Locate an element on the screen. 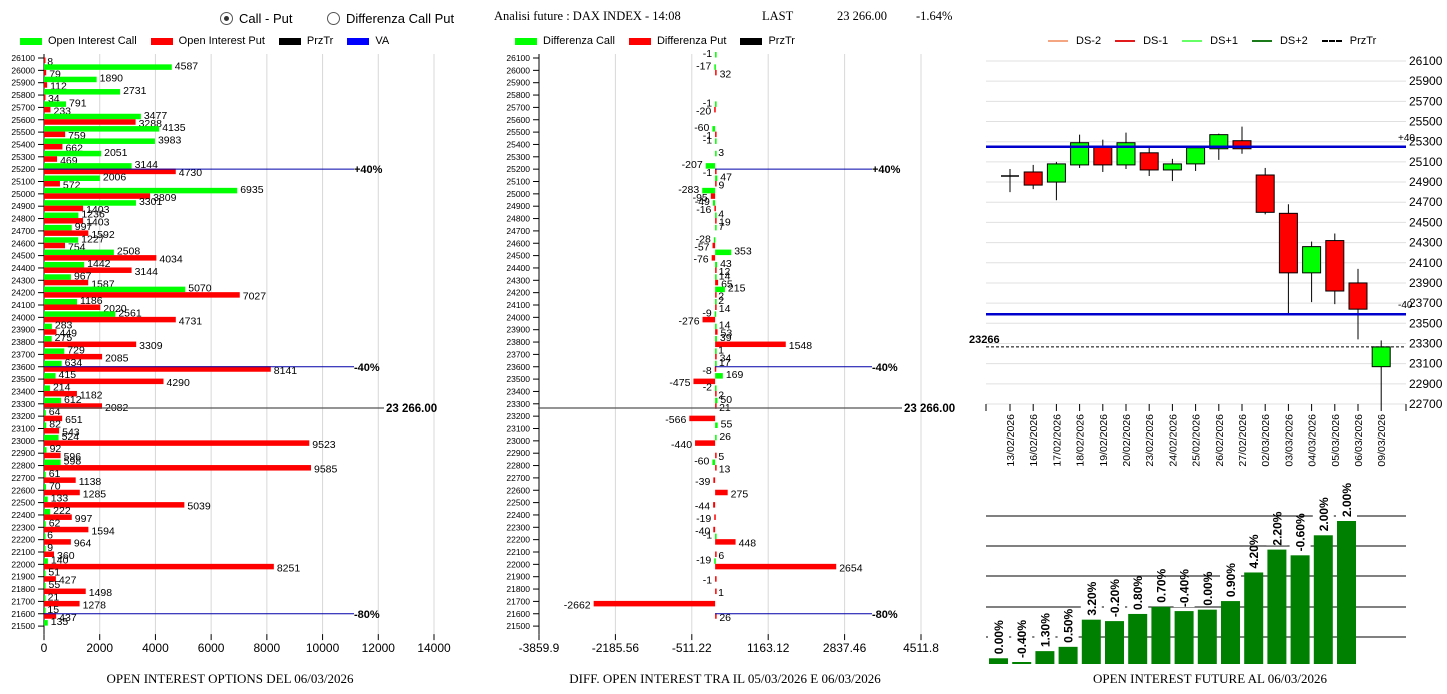 The image size is (1447, 694). bar-put-label: 596 is located at coordinates (73, 457).